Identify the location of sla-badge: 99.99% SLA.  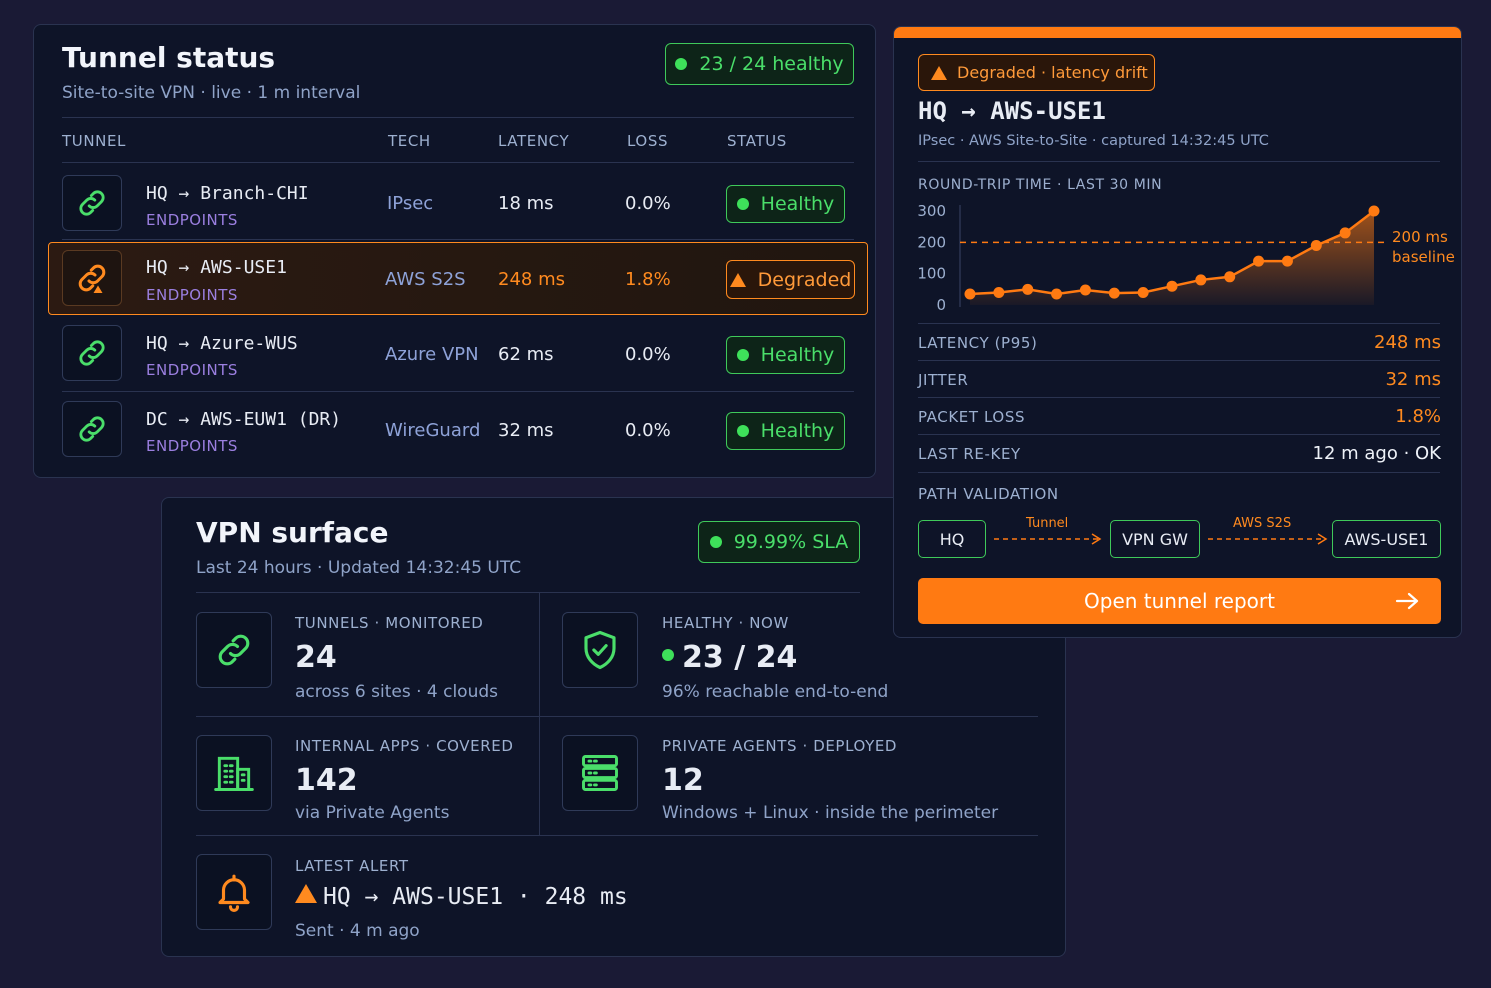
(779, 542).